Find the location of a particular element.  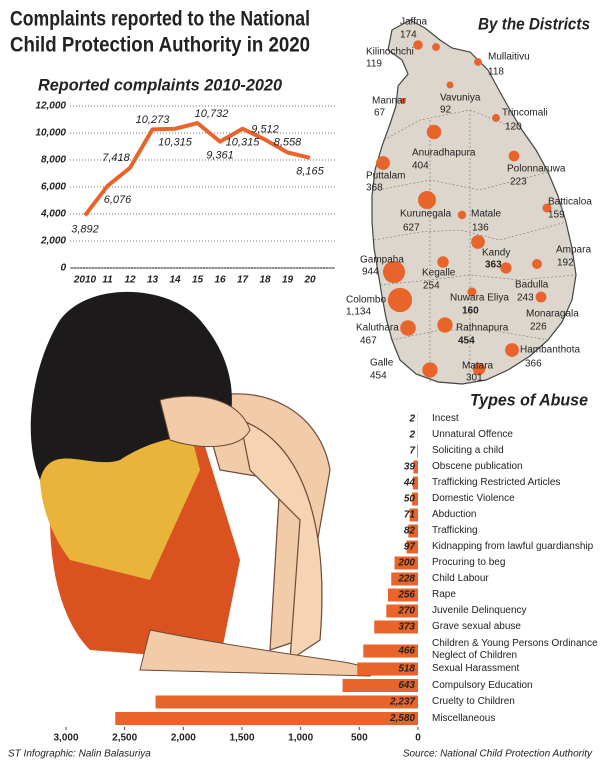

district-value: 254 is located at coordinates (431, 286).